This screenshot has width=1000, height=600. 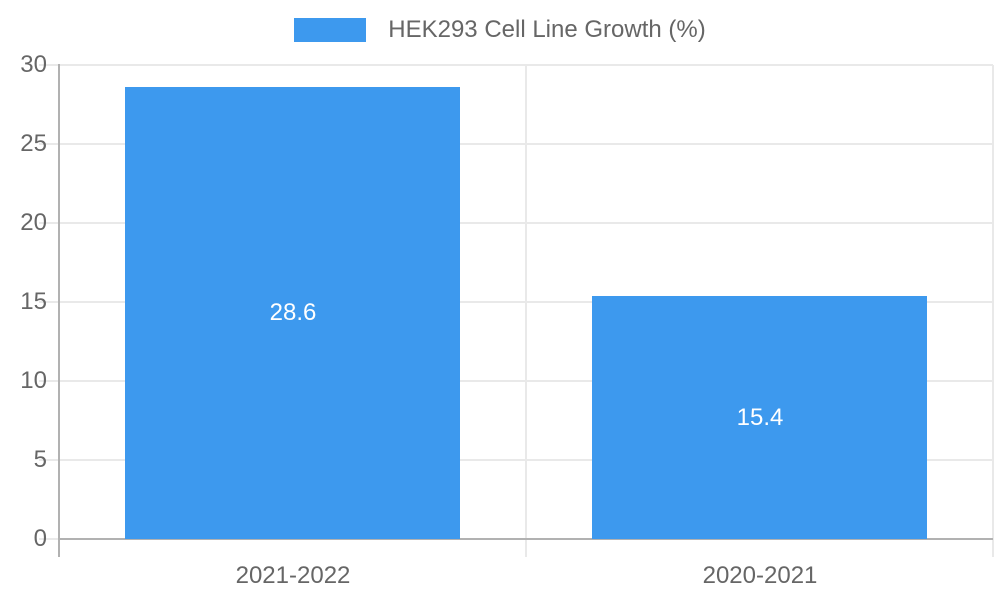 What do you see at coordinates (760, 575) in the screenshot?
I see `x-tick-label: 2020-2021` at bounding box center [760, 575].